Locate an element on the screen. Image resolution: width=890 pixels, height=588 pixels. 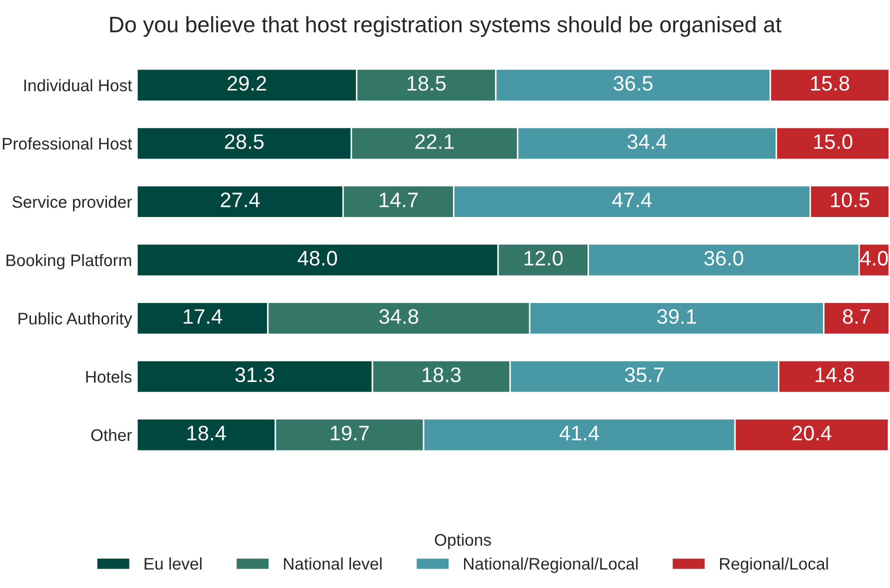
data-label: 47.4 is located at coordinates (632, 200).